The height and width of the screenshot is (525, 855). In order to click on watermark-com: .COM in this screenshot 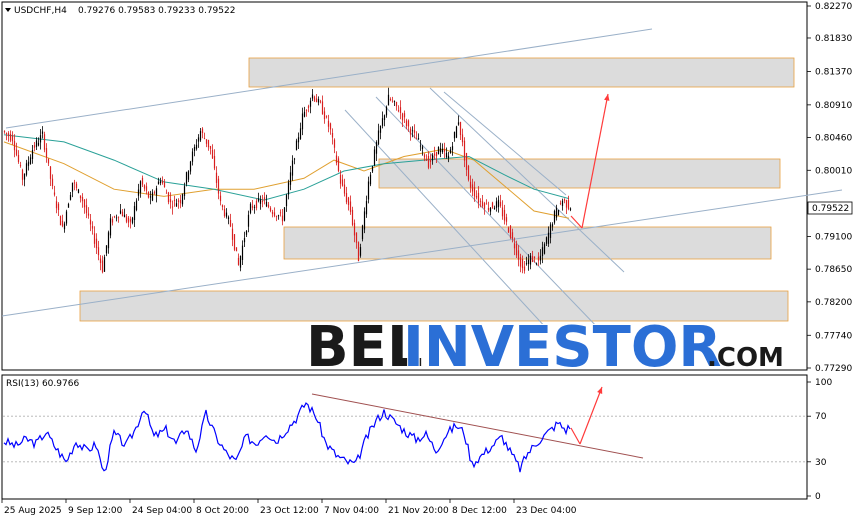, I will do `click(745, 358)`.